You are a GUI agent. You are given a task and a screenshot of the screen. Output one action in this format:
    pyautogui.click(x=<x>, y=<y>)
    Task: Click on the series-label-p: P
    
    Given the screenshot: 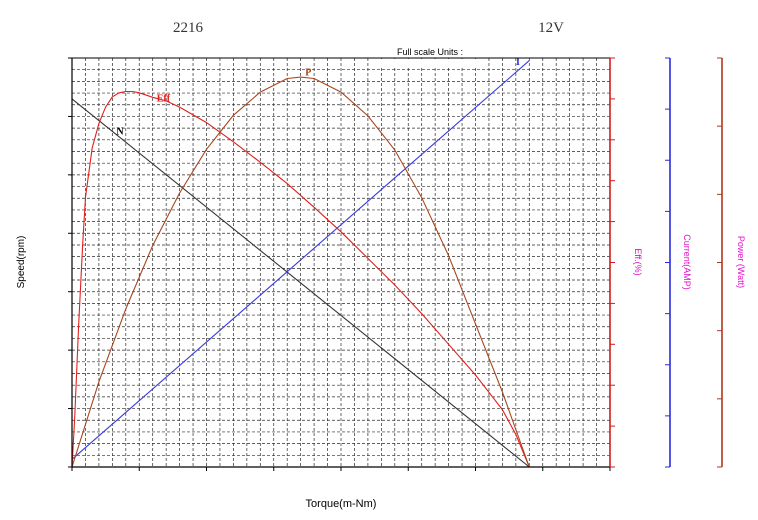 What is the action you would take?
    pyautogui.click(x=308, y=72)
    